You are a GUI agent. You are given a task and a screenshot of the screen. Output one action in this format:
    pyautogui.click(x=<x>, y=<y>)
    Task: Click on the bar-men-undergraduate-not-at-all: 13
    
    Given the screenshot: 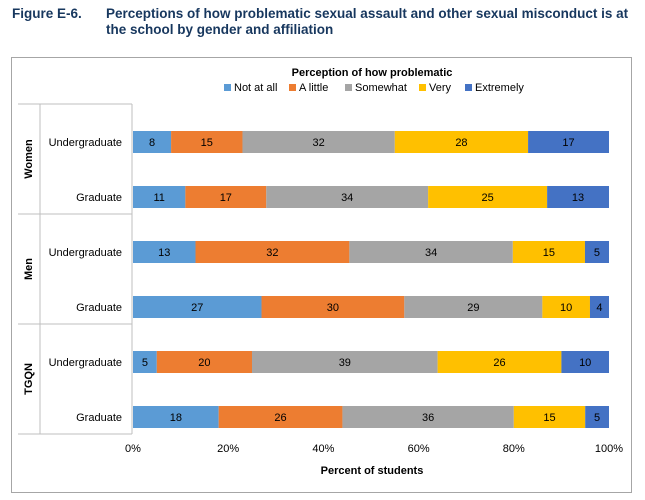 What is the action you would take?
    pyautogui.click(x=164, y=252)
    